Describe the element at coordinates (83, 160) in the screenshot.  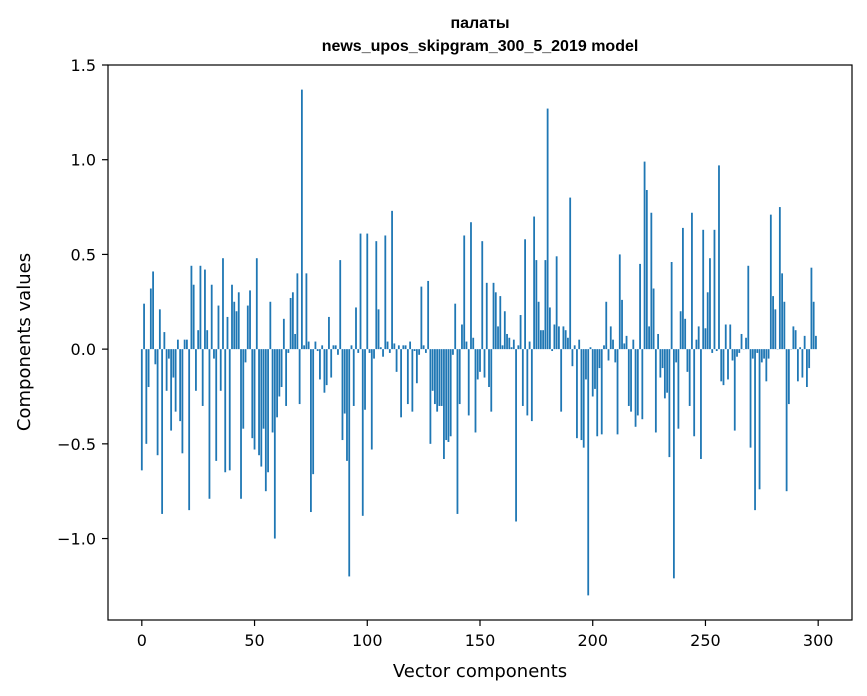
I see `y-tick-label: 1.0` at that location.